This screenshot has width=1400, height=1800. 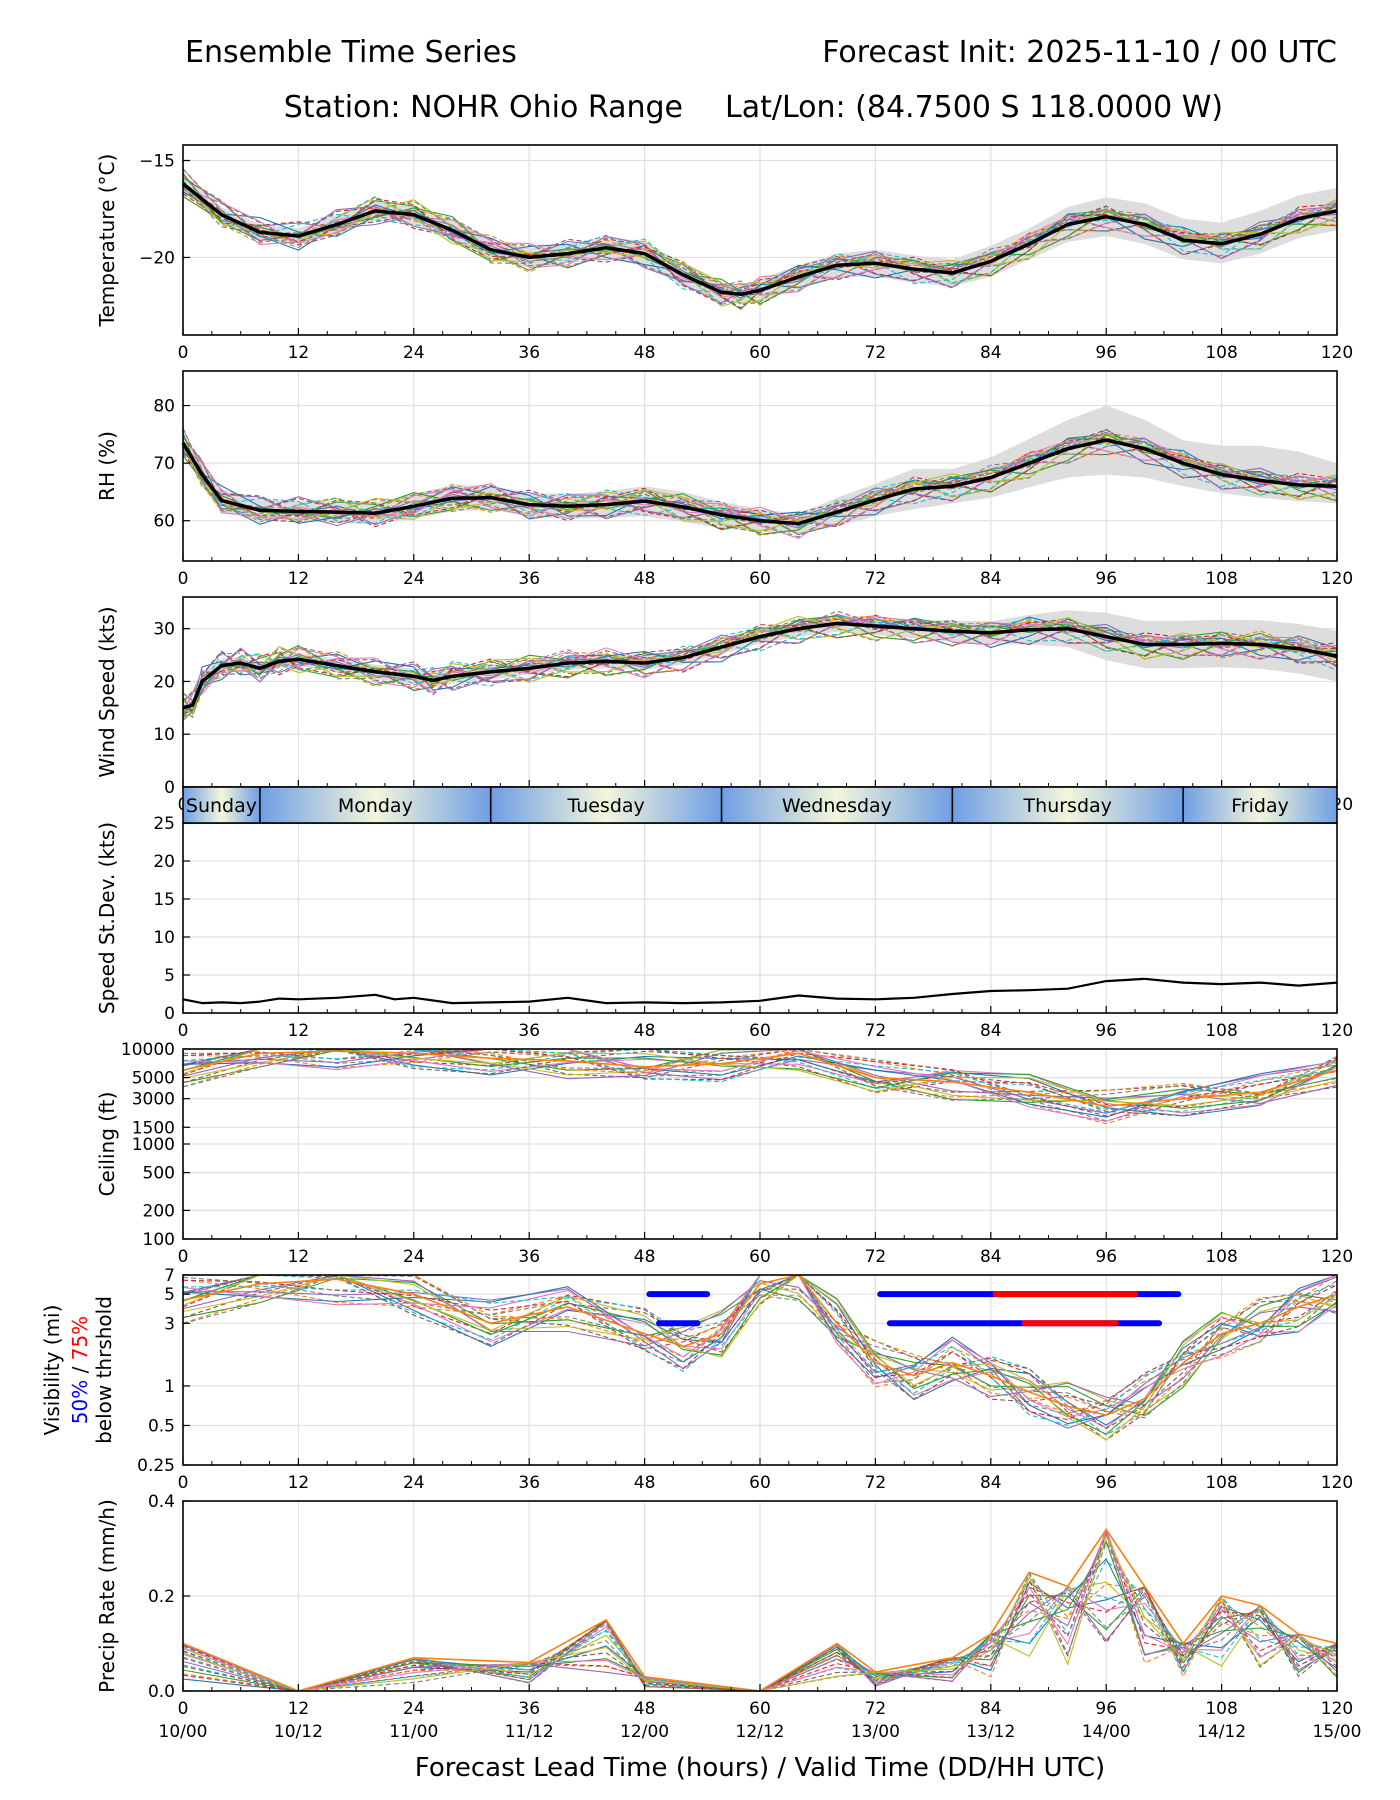 I want to click on title-left: Ensemble Time Series, so click(x=351, y=52).